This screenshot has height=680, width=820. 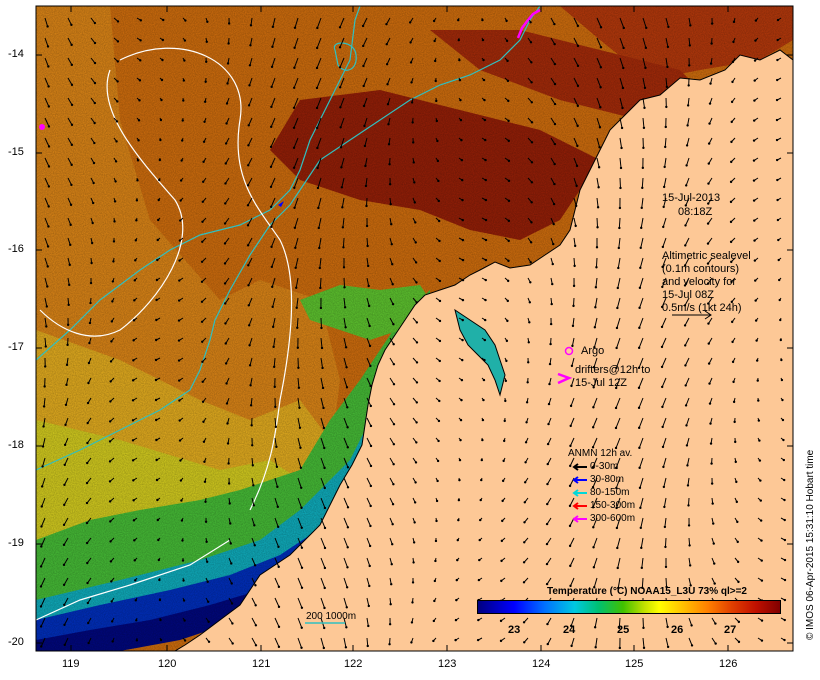 What do you see at coordinates (730, 630) in the screenshot?
I see `colorbar-tick-label: 27` at bounding box center [730, 630].